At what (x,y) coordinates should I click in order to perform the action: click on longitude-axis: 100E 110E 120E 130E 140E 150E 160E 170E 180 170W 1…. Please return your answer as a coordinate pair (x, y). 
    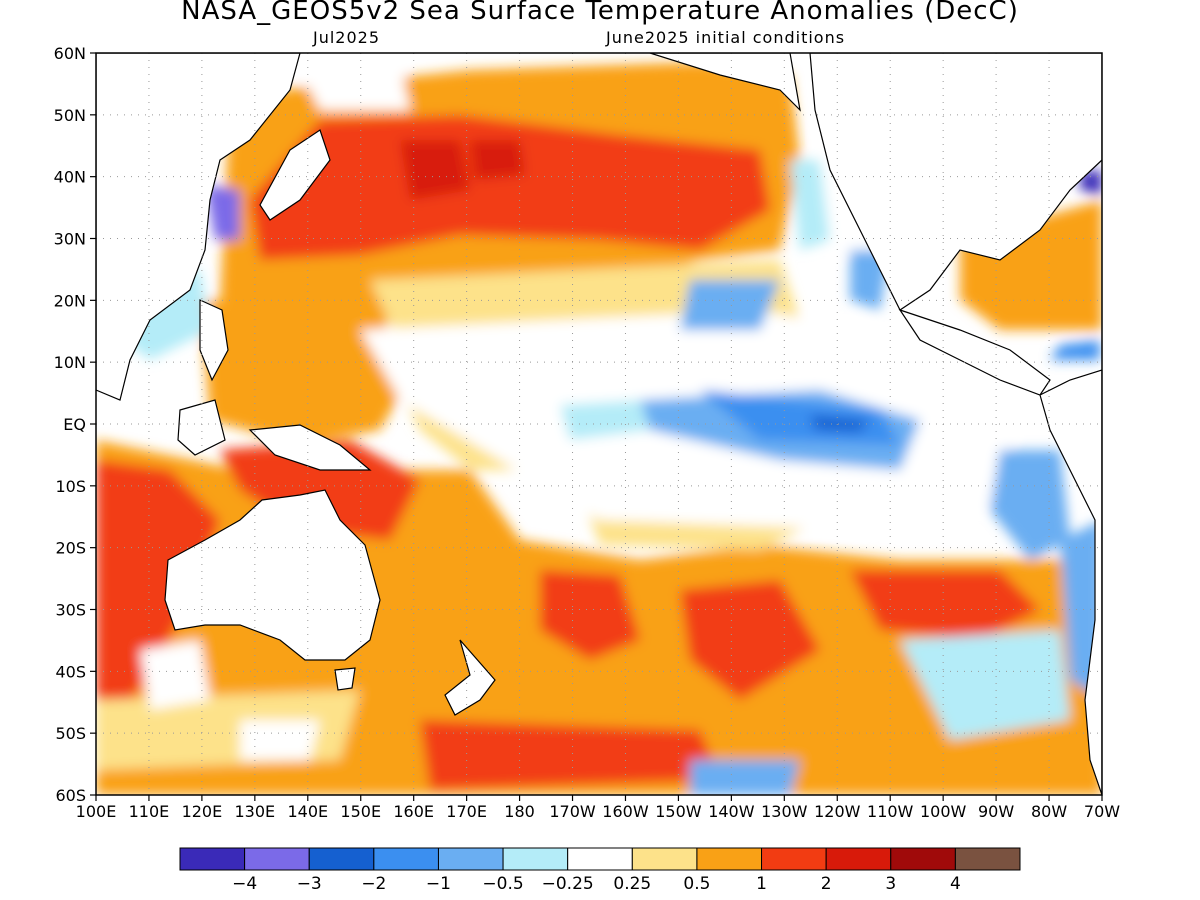
    Looking at the image, I should click on (598, 808).